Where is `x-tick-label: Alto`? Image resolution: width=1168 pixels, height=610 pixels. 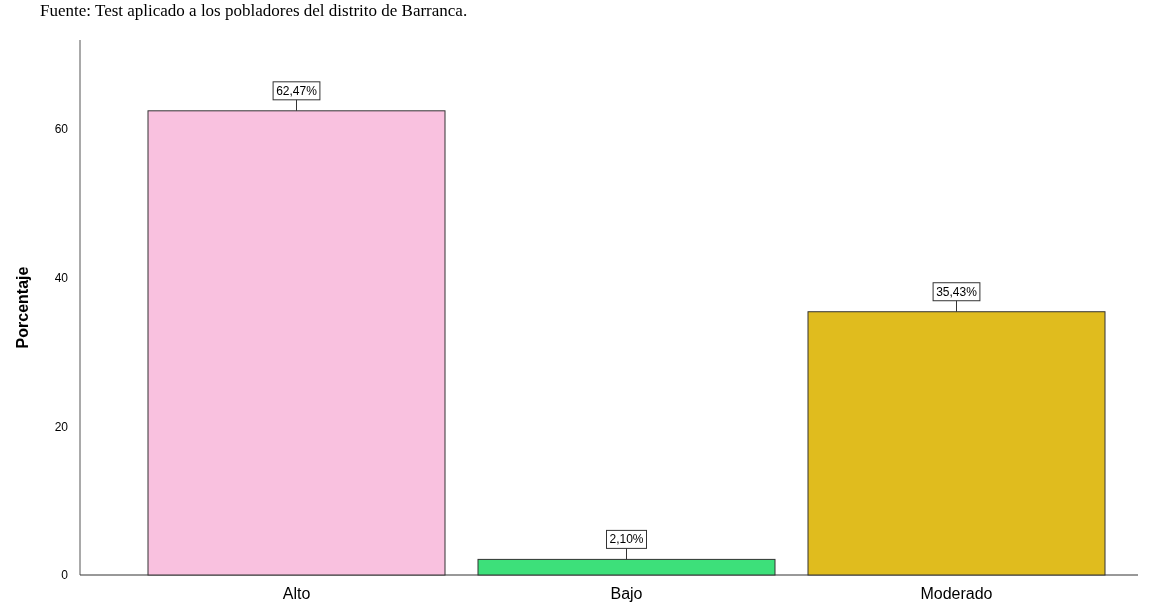
x-tick-label: Alto is located at coordinates (296, 593).